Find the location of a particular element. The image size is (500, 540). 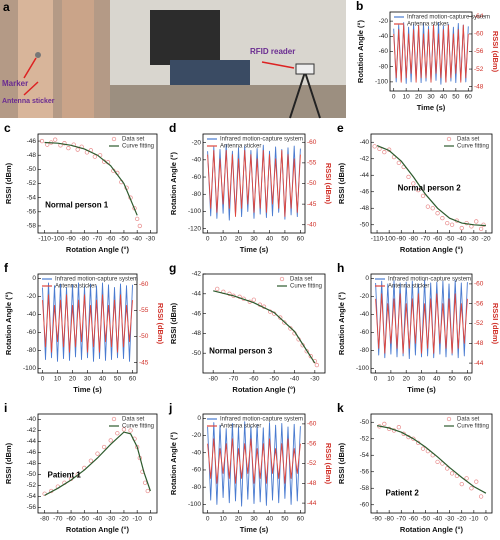

annotation: Patient 2 is located at coordinates (403, 492).